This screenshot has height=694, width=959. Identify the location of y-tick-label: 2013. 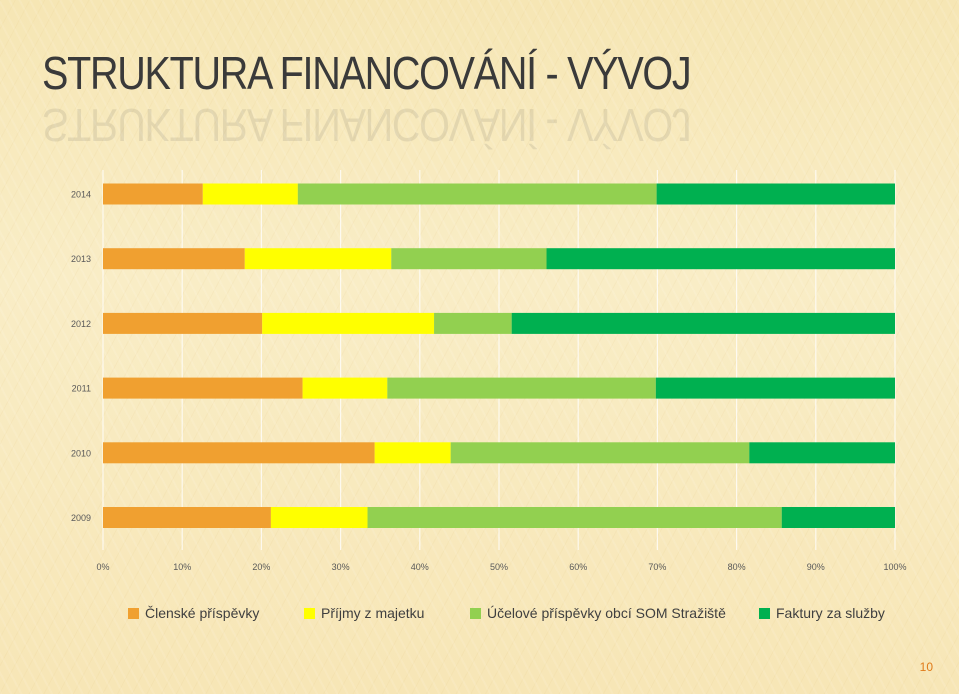
(81, 259).